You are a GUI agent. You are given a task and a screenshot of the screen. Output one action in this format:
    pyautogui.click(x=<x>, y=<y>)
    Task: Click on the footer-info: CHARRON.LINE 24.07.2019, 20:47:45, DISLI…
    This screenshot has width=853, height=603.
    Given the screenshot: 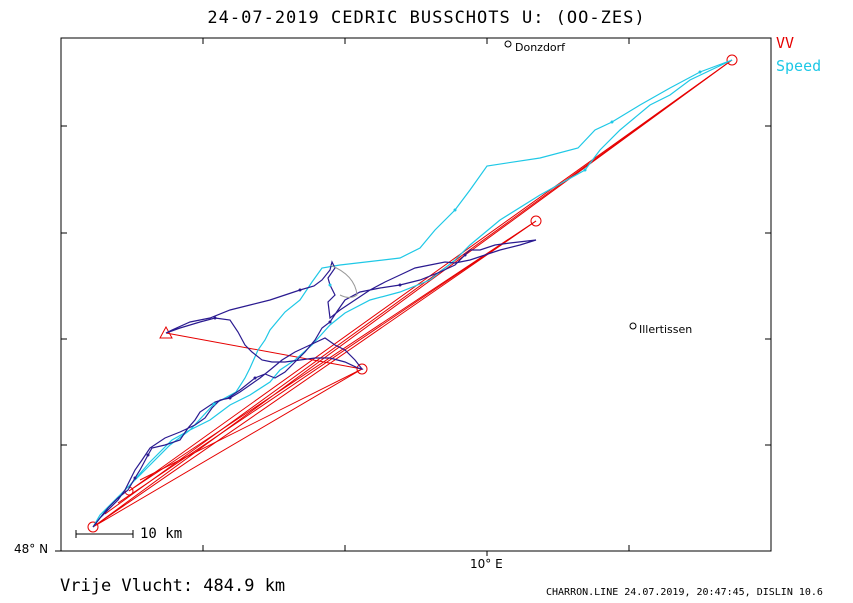 What is the action you would take?
    pyautogui.click(x=684, y=592)
    